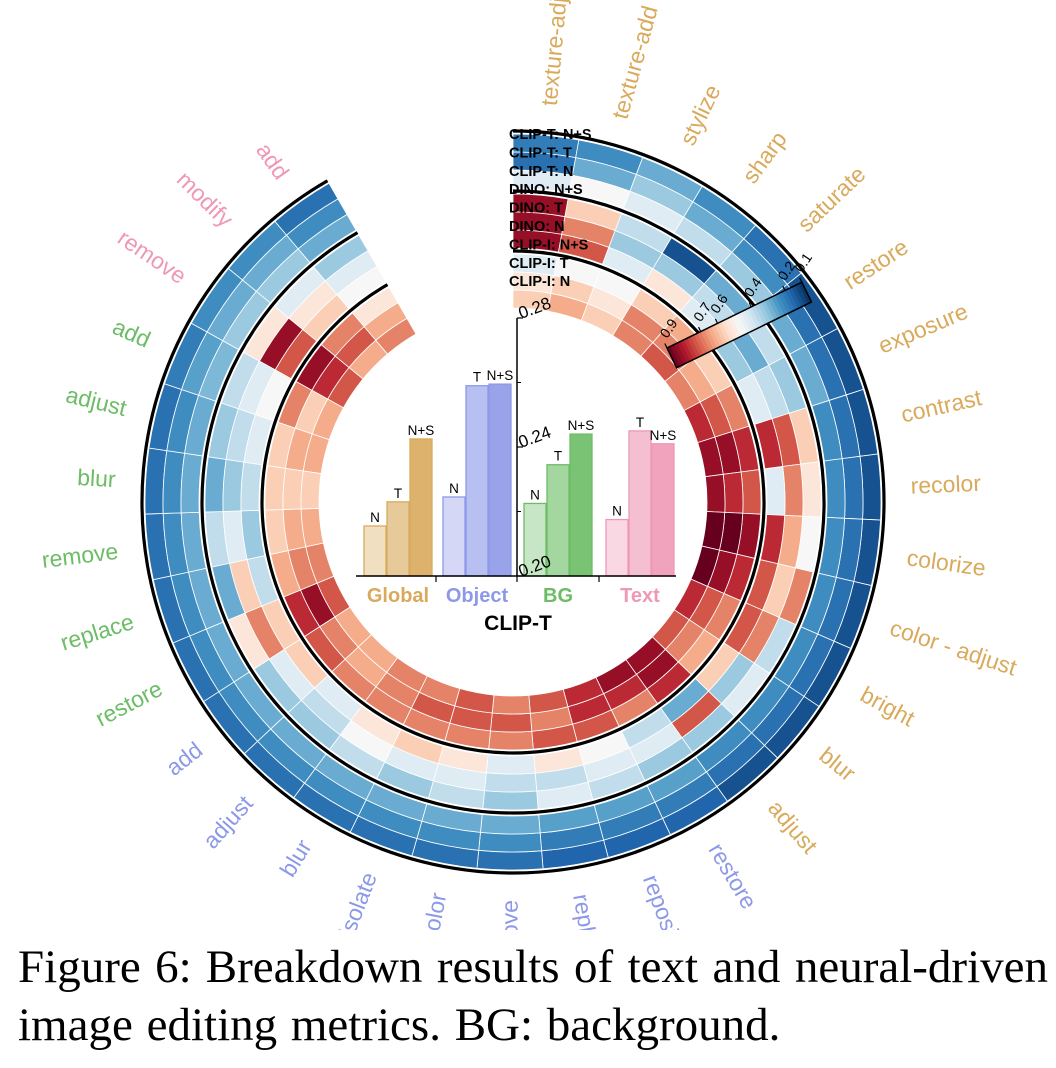 This screenshot has width=1056, height=1068. What do you see at coordinates (536, 209) in the screenshot?
I see `ring-label: DINO: T` at bounding box center [536, 209].